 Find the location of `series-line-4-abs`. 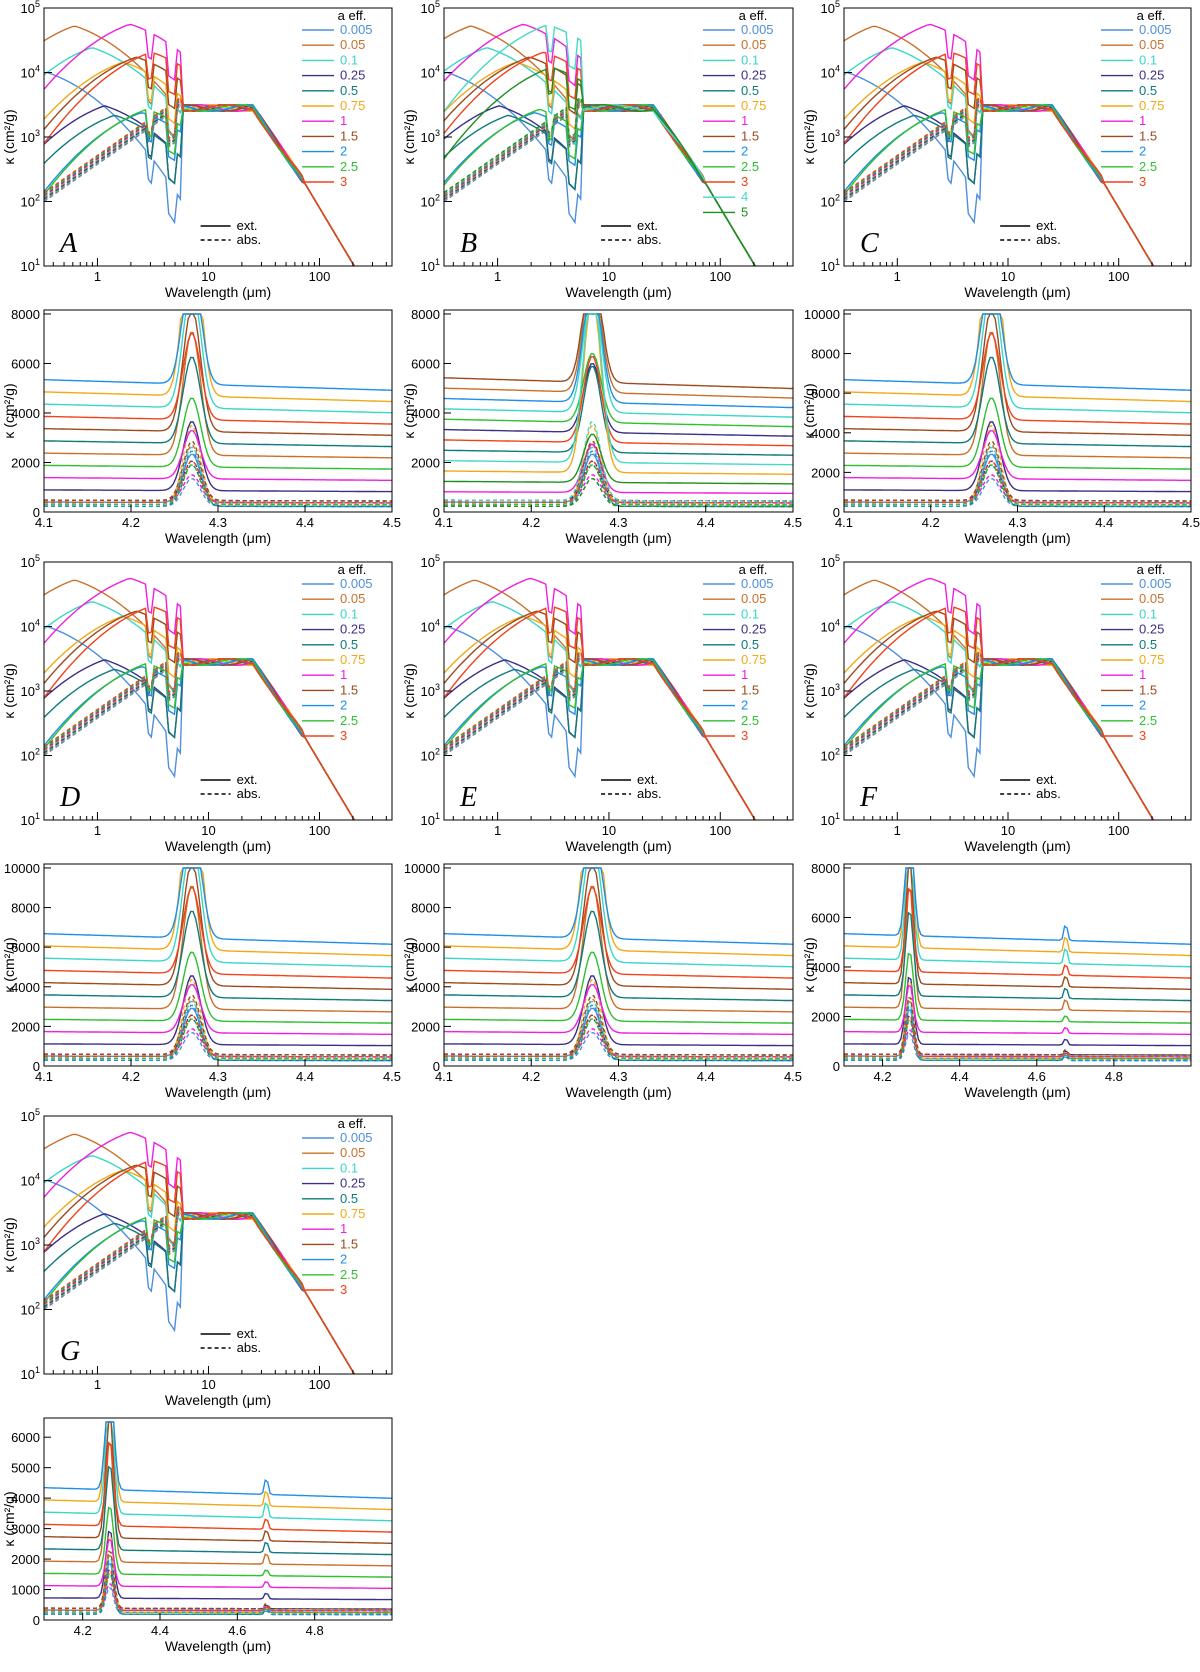

series-line-4-abs is located at coordinates (618, 461).